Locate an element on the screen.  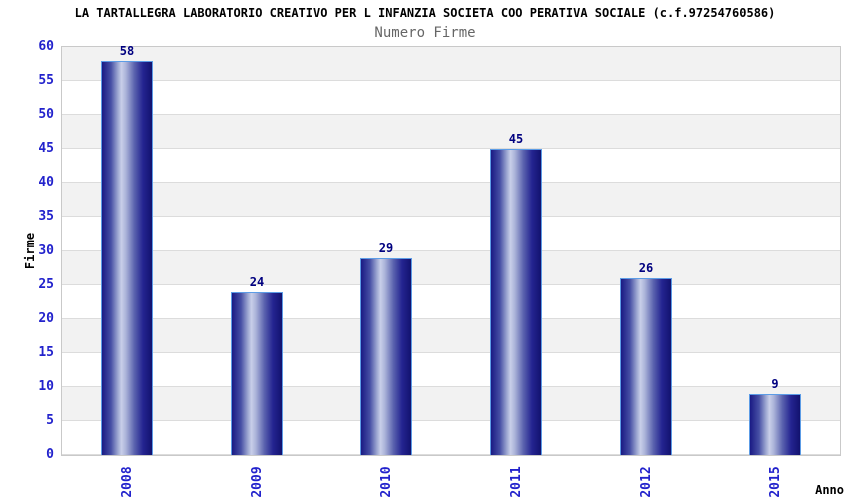
x-tick-label: 2012 is located at coordinates (646, 482).